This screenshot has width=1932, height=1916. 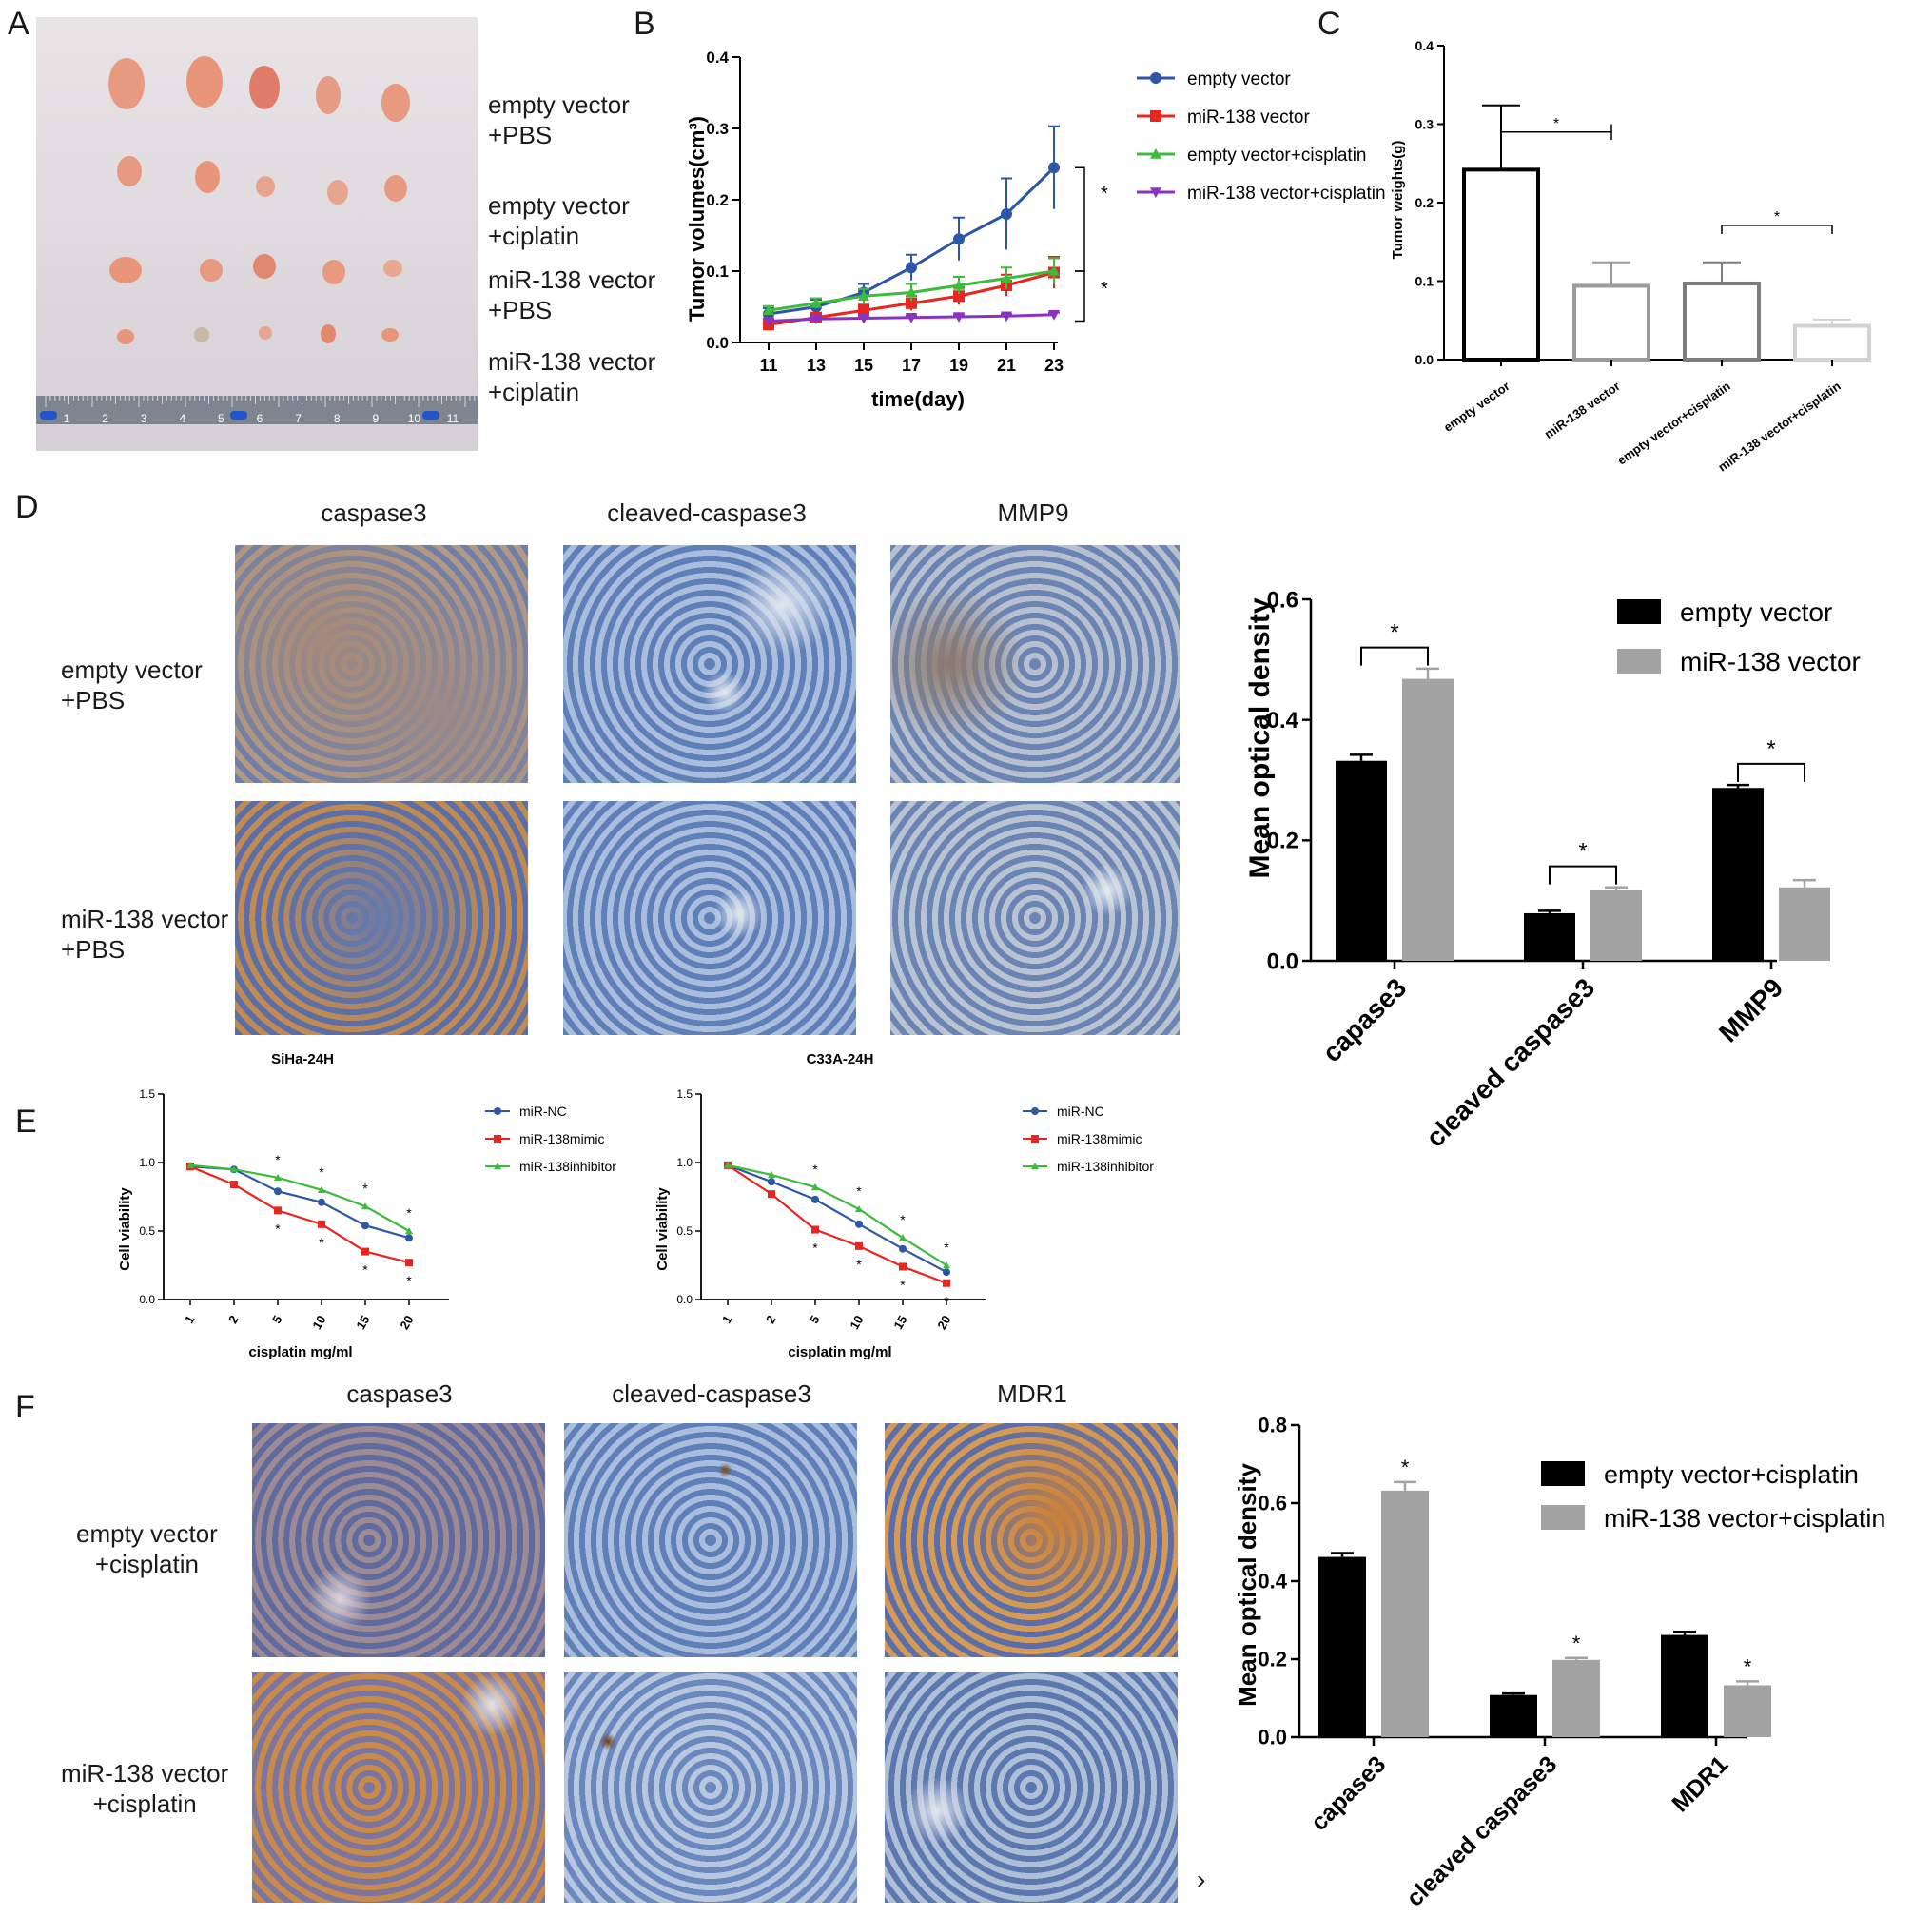 What do you see at coordinates (1260, 738) in the screenshot?
I see `chart-d-ylabel: Mean optical density` at bounding box center [1260, 738].